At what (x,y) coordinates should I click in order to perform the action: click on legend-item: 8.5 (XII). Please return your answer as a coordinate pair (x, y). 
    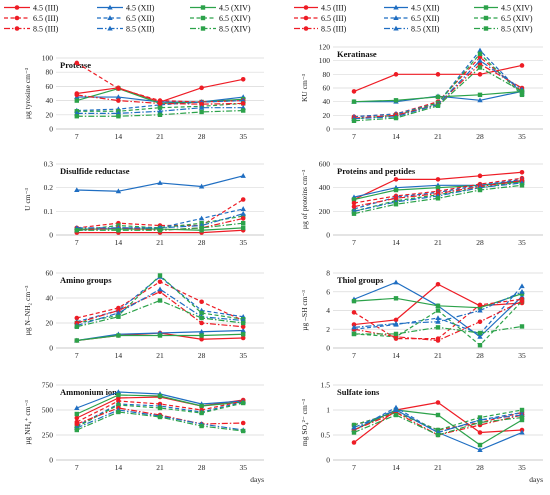
    Looking at the image, I should click on (412, 29).